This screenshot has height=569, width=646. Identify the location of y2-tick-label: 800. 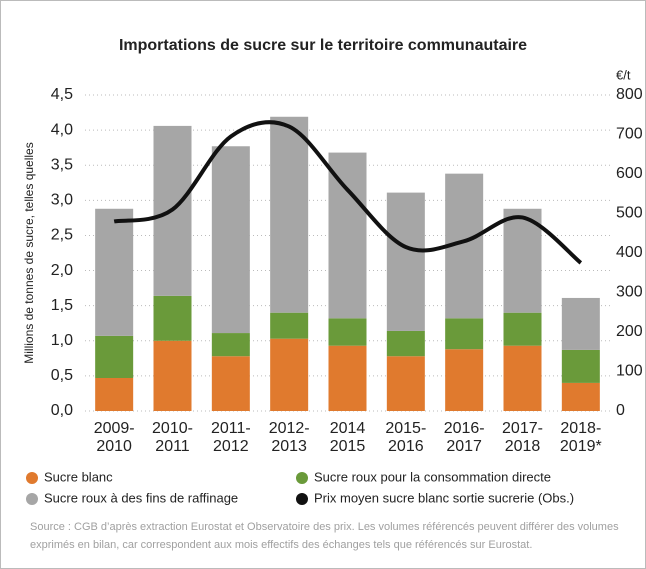
(629, 94).